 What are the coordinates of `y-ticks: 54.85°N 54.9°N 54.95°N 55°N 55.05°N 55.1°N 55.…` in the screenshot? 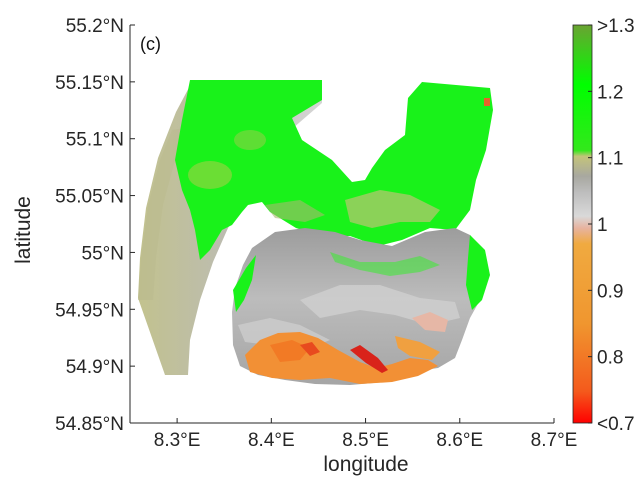 It's located at (95, 225).